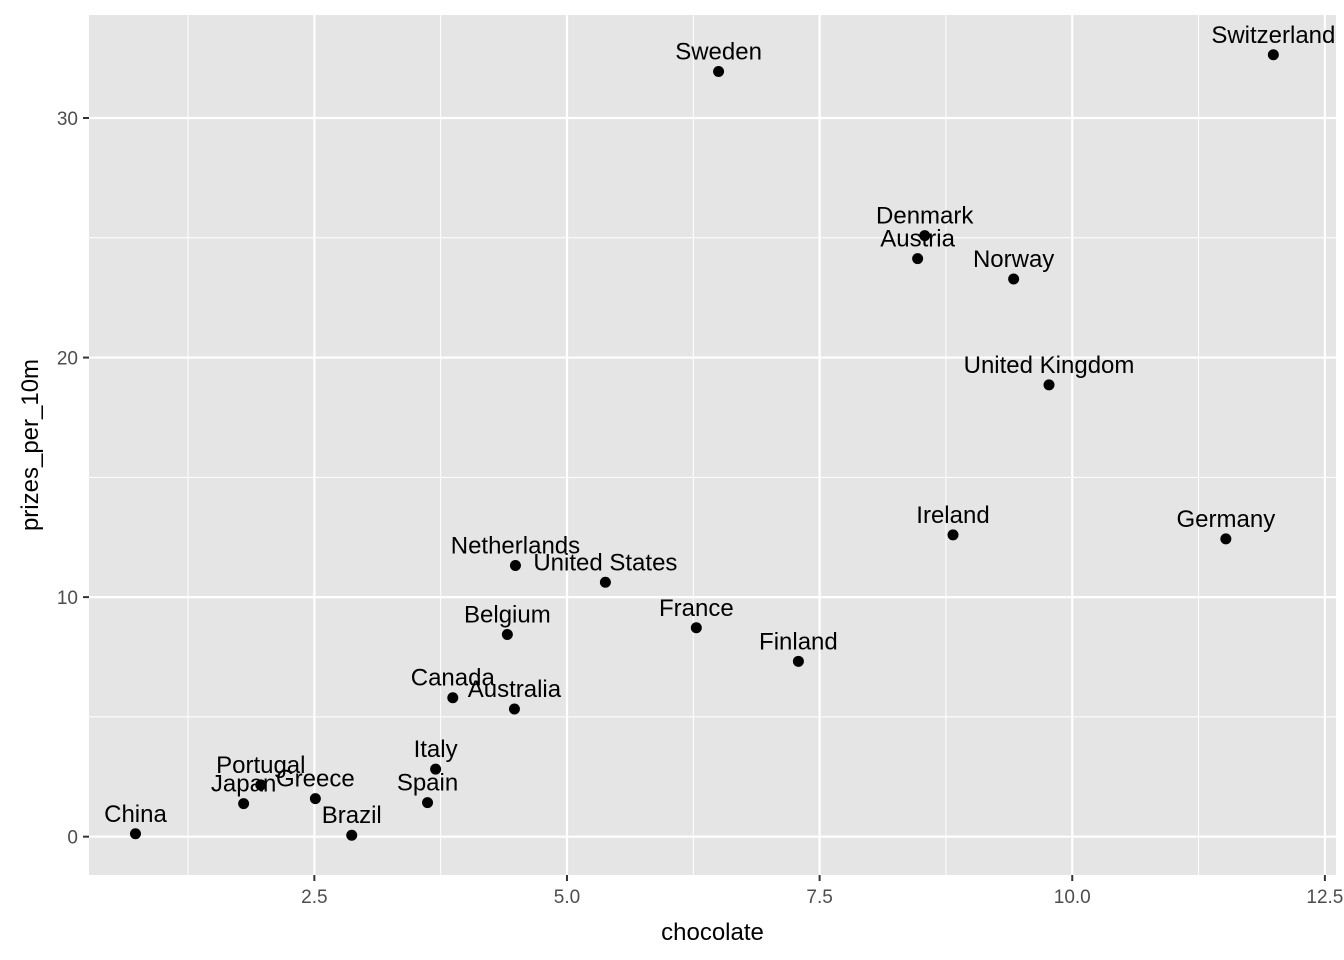  I want to click on point-label: Sweden, so click(718, 52).